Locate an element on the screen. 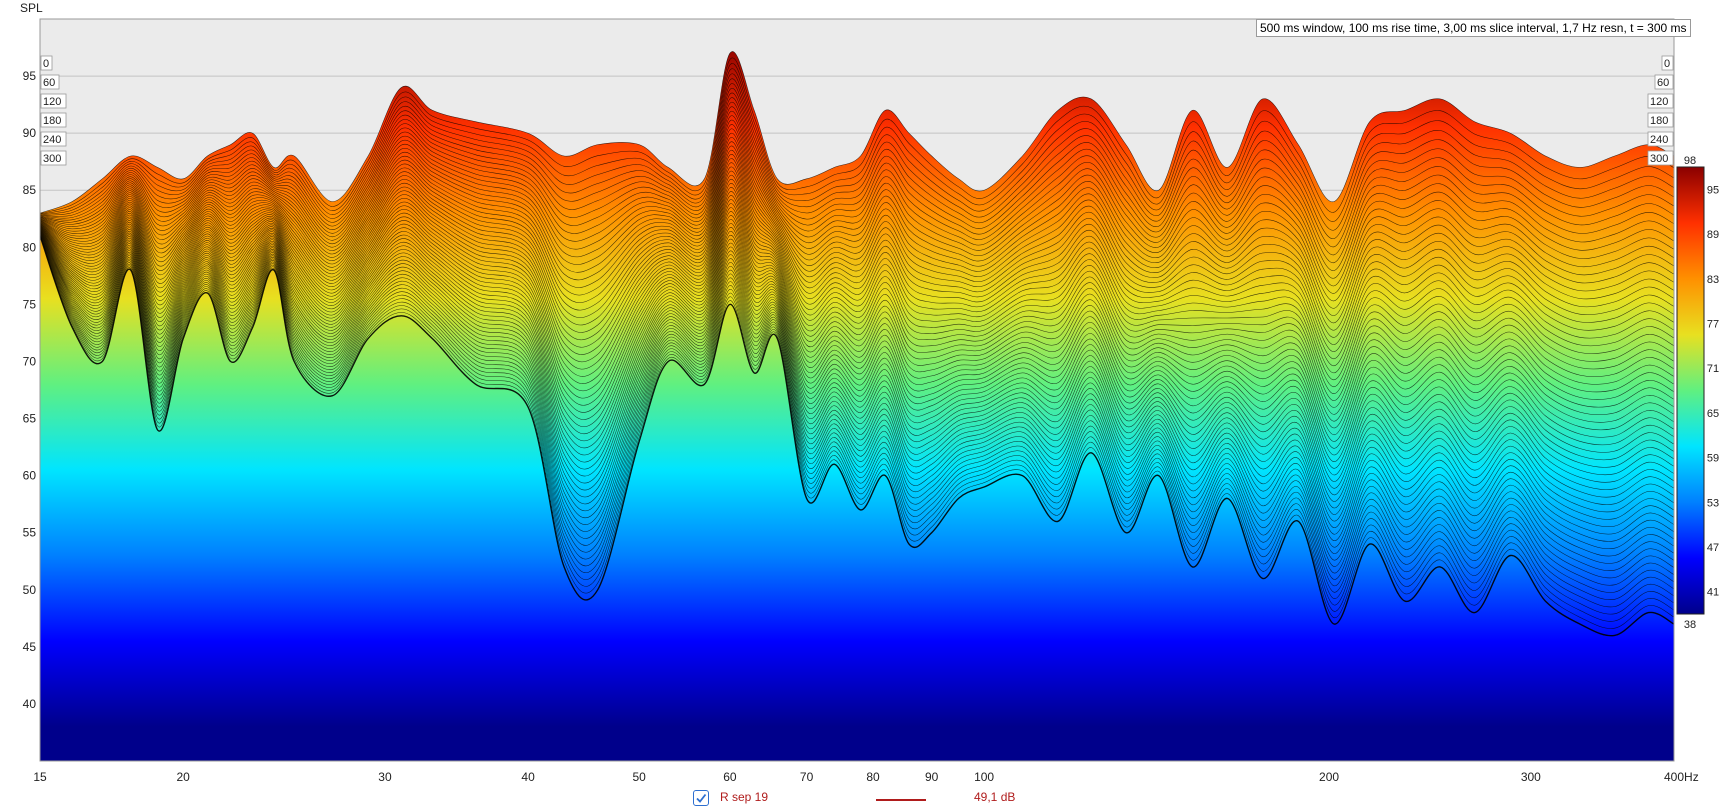 The image size is (1732, 812). series-visibility-checkbox is located at coordinates (701, 798).